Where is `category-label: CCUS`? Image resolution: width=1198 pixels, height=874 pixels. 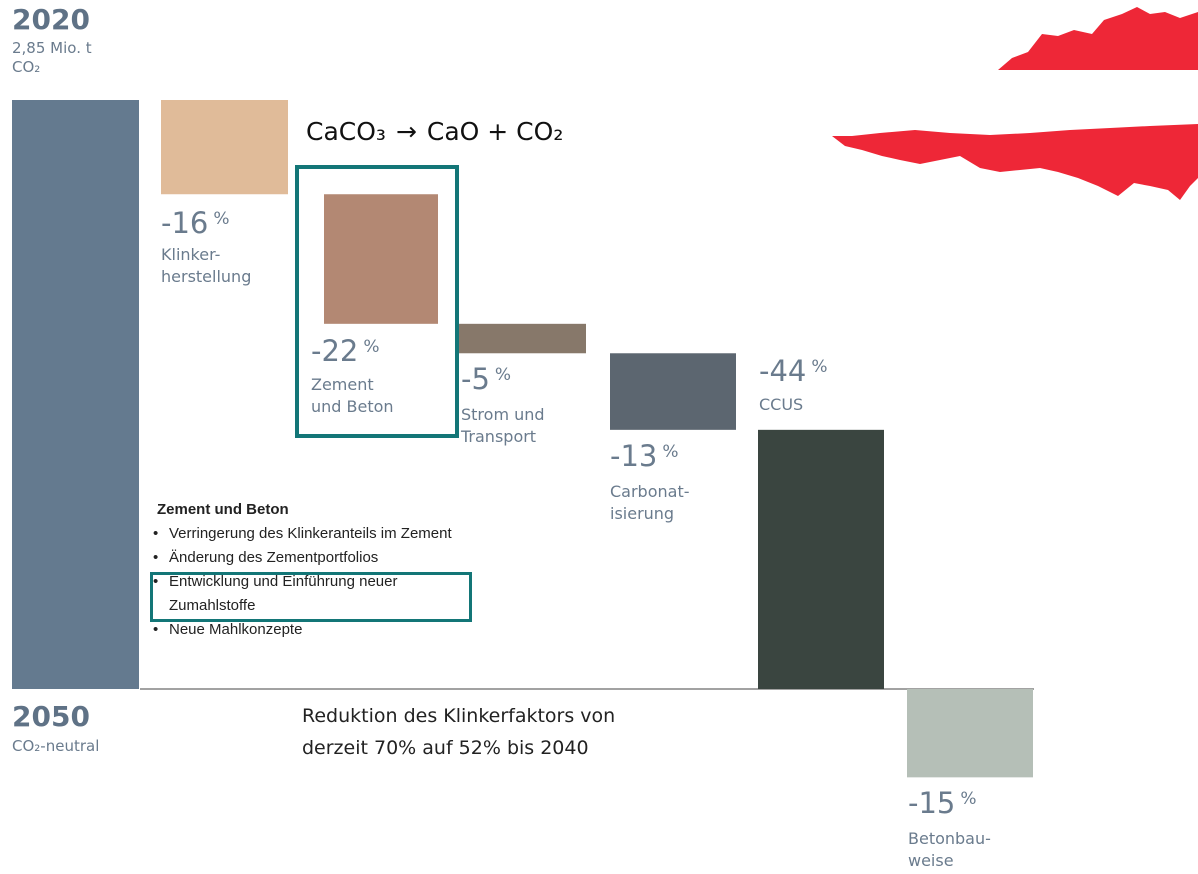 category-label: CCUS is located at coordinates (781, 405).